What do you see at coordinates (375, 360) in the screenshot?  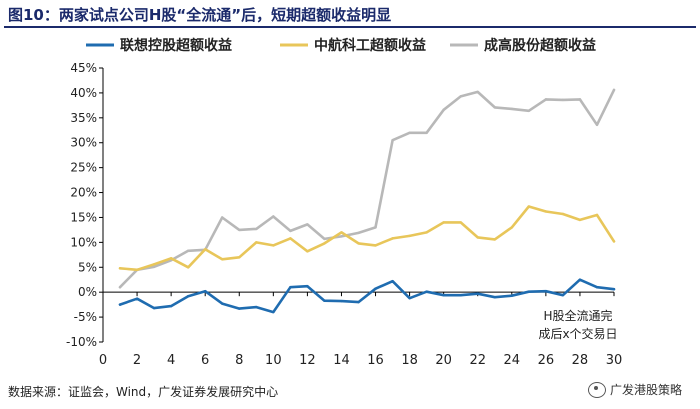 I see `x-tick-label: 16` at bounding box center [375, 360].